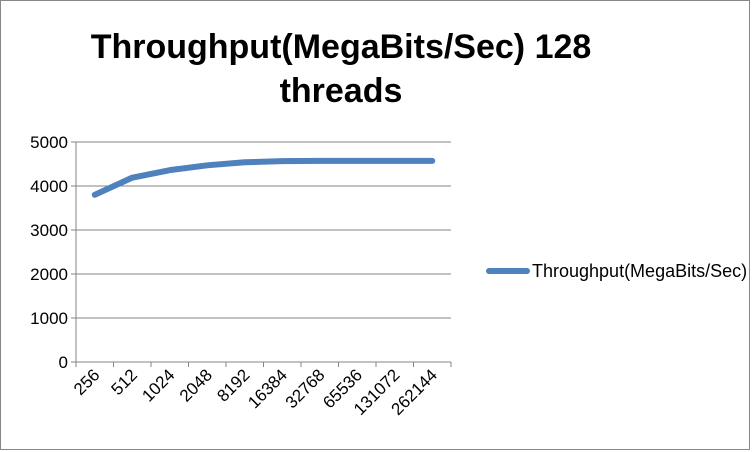 This screenshot has height=452, width=752. What do you see at coordinates (63, 362) in the screenshot?
I see `y-tick-label-0: 0` at bounding box center [63, 362].